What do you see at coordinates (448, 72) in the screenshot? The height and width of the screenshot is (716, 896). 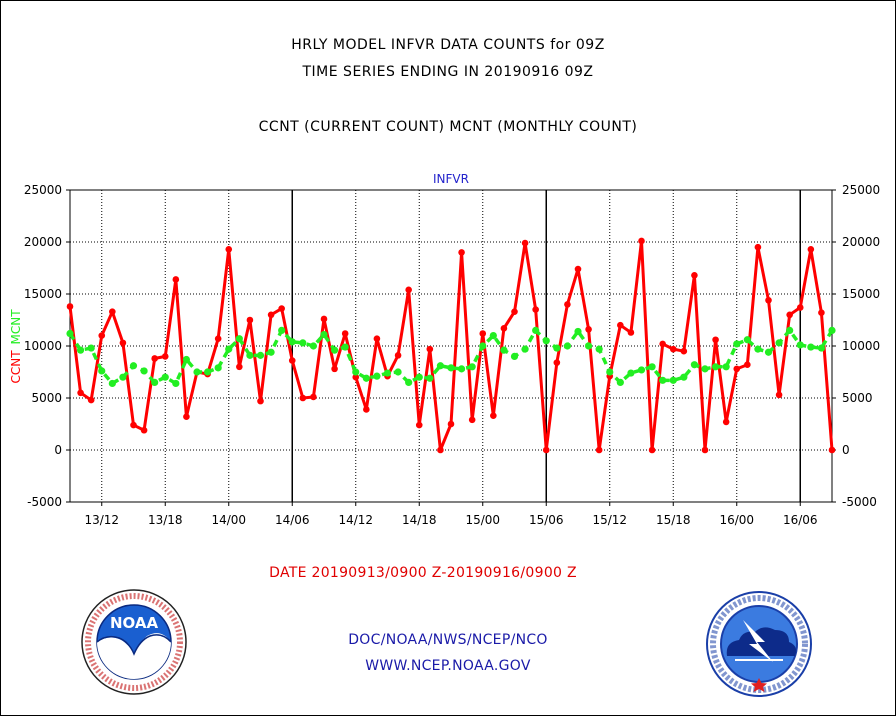 I see `chart-title-line2: TIME SERIES ENDING IN 20190916 09Z` at bounding box center [448, 72].